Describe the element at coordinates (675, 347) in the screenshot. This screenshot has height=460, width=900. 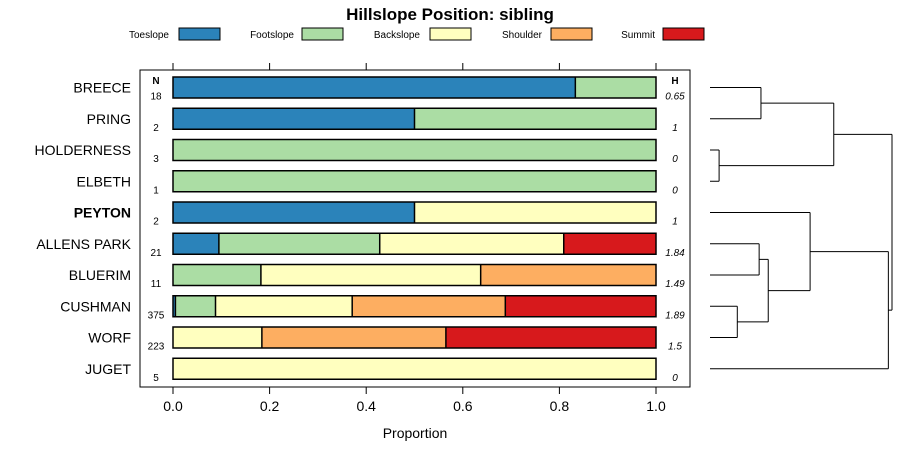
I see `h-value: 1.5` at that location.